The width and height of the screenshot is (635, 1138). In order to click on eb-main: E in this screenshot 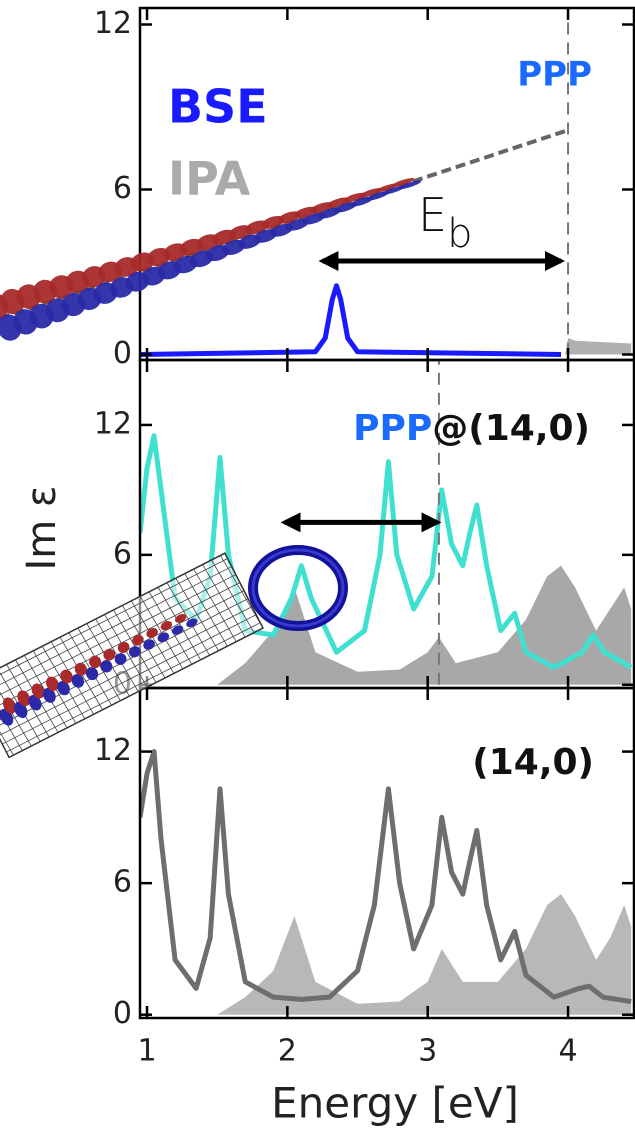, I will do `click(432, 215)`.